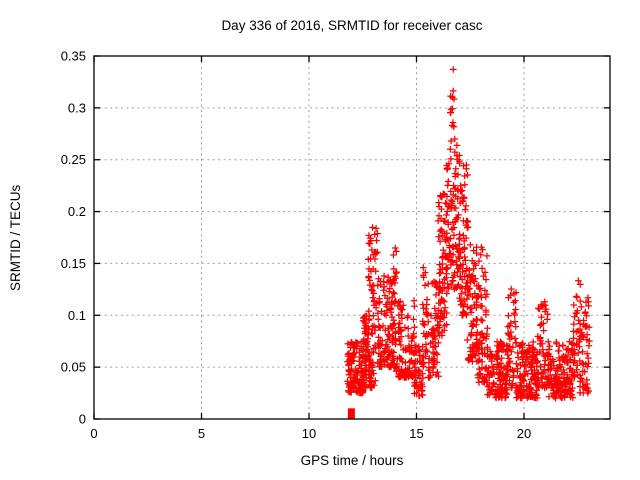 This screenshot has width=640, height=480. Describe the element at coordinates (73, 263) in the screenshot. I see `y-tick-label: 0.15` at that location.